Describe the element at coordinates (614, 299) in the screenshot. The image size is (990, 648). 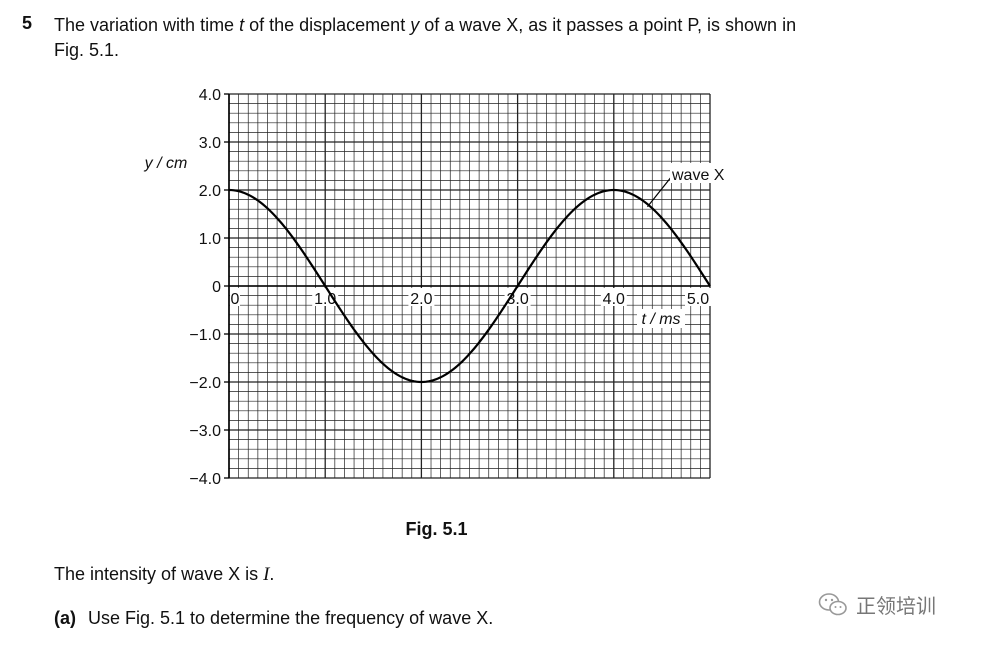
I see `x-tick-label: 4.0` at that location.